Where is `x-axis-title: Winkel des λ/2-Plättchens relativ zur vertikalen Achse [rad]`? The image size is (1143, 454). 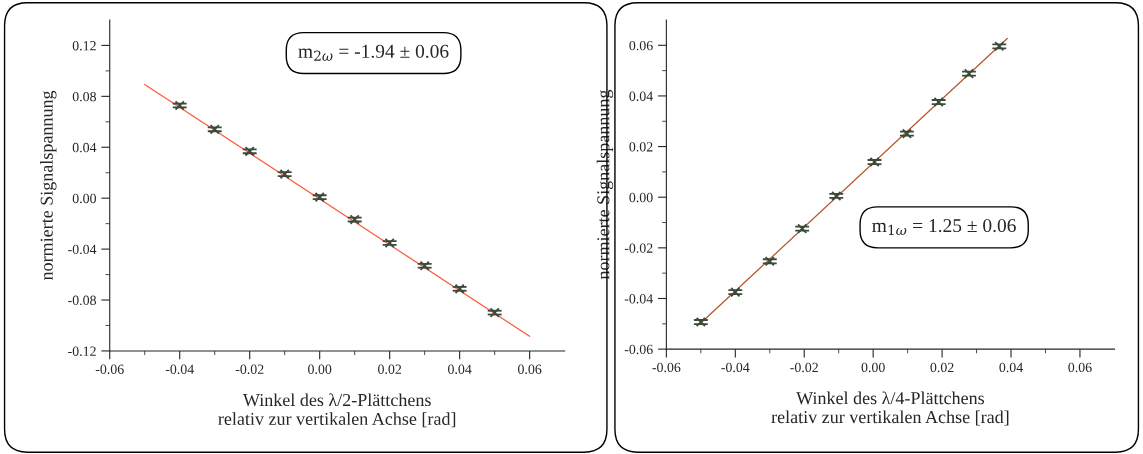
x-axis-title: Winkel des λ/2-Plättchens relativ zur vertikalen Achse [rad] is located at coordinates (337, 410).